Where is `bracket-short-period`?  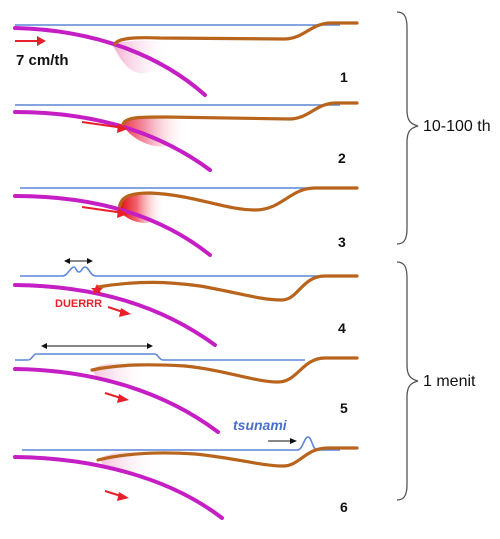 bracket-short-period is located at coordinates (407, 381).